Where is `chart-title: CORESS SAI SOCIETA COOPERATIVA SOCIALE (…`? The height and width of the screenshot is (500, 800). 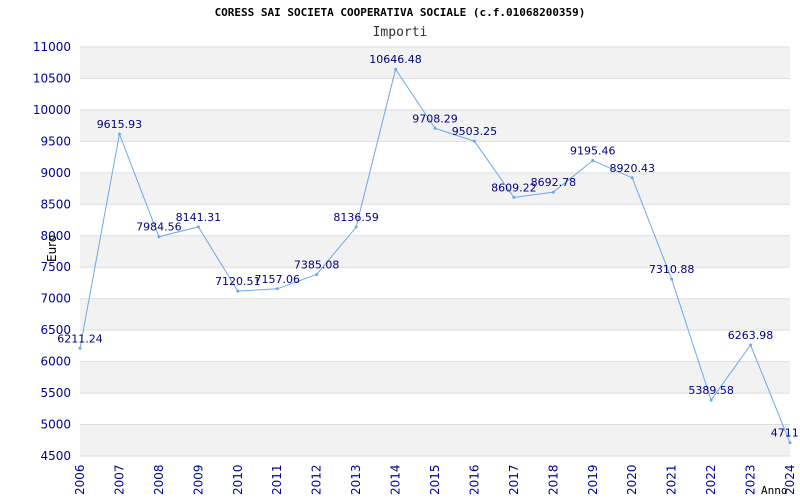
chart-title: CORESS SAI SOCIETA COOPERATIVA SOCIALE (… is located at coordinates (400, 12).